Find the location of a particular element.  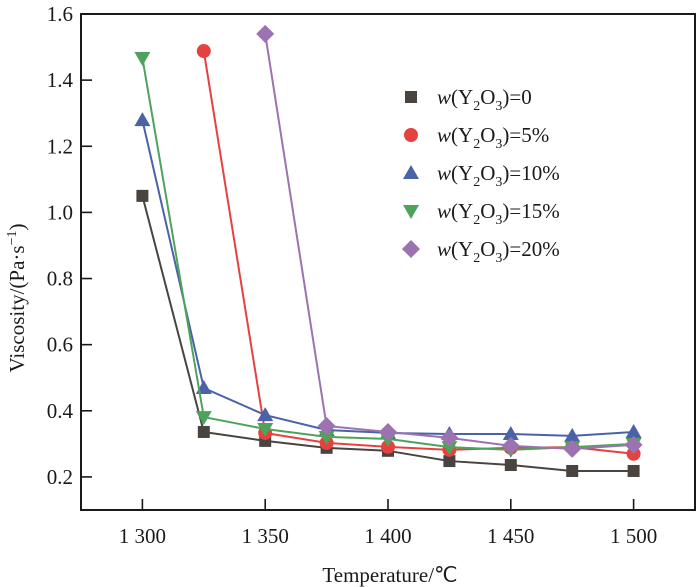

y-tick-label: 0.4 is located at coordinates (60, 411).